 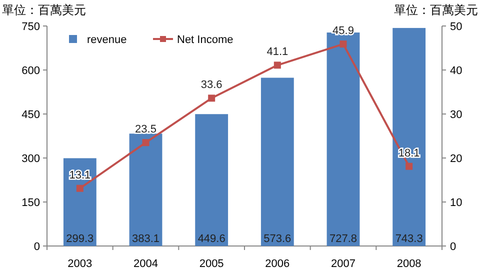 I want to click on x-tick-label: 2006, so click(x=277, y=264).